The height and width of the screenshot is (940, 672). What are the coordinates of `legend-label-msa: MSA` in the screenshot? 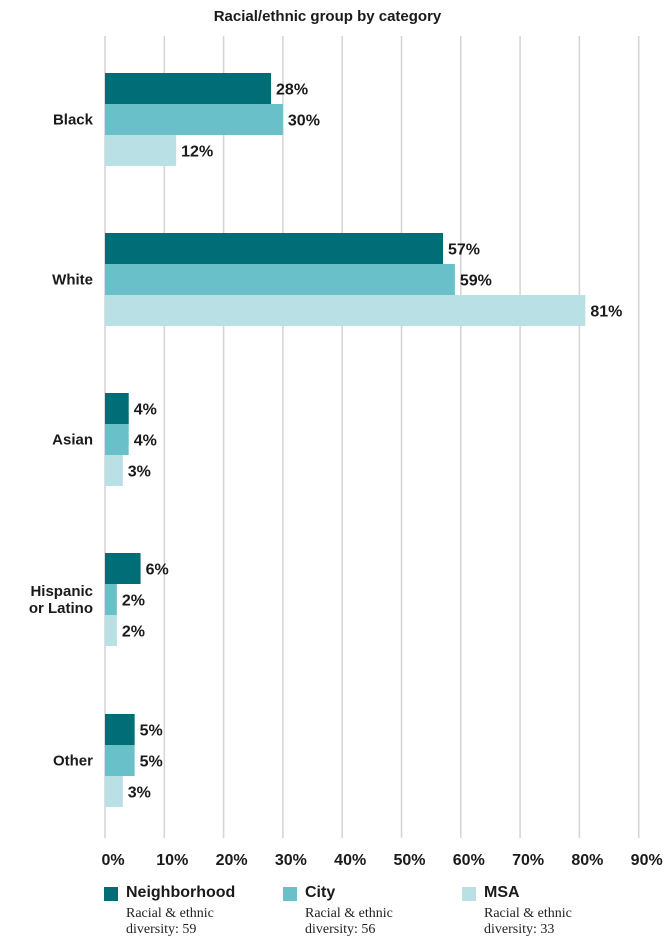 It's located at (502, 892).